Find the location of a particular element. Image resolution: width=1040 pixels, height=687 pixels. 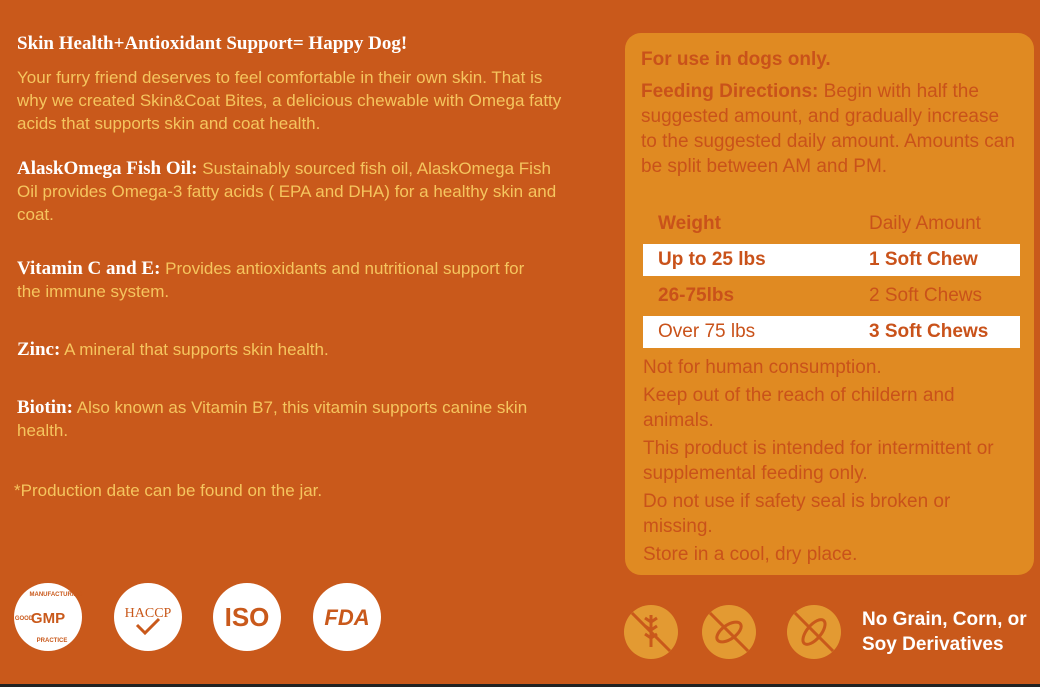

cell: Weight is located at coordinates (689, 223).